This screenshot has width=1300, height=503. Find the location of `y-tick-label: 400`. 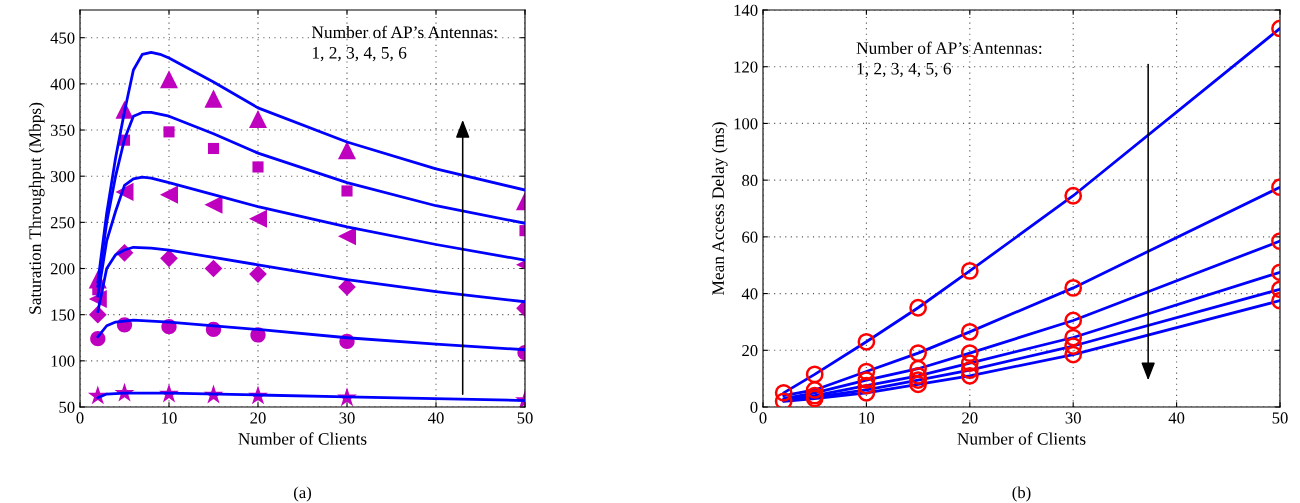

y-tick-label: 400 is located at coordinates (62, 84).